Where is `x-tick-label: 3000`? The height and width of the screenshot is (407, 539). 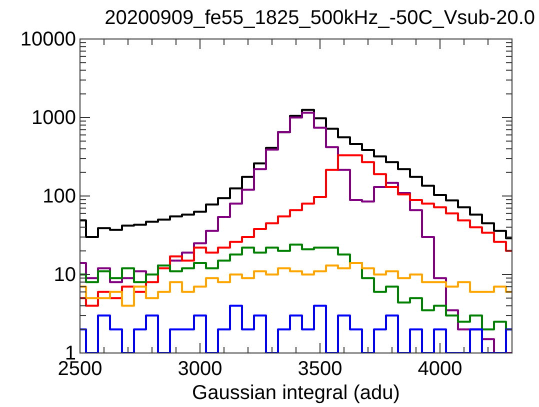 x-tick-label: 3000 is located at coordinates (200, 369).